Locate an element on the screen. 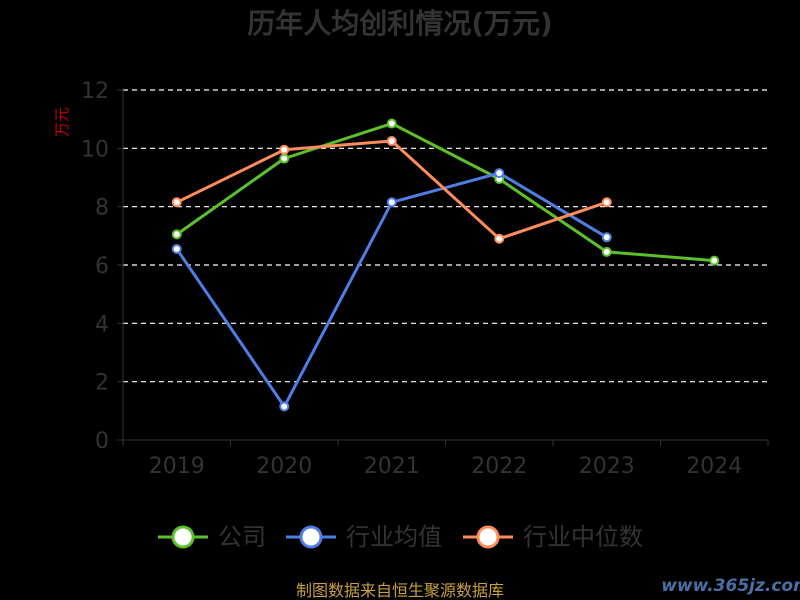 The height and width of the screenshot is (600, 800). source-note: 制图数据来自恒生聚源数据库 is located at coordinates (400, 590).